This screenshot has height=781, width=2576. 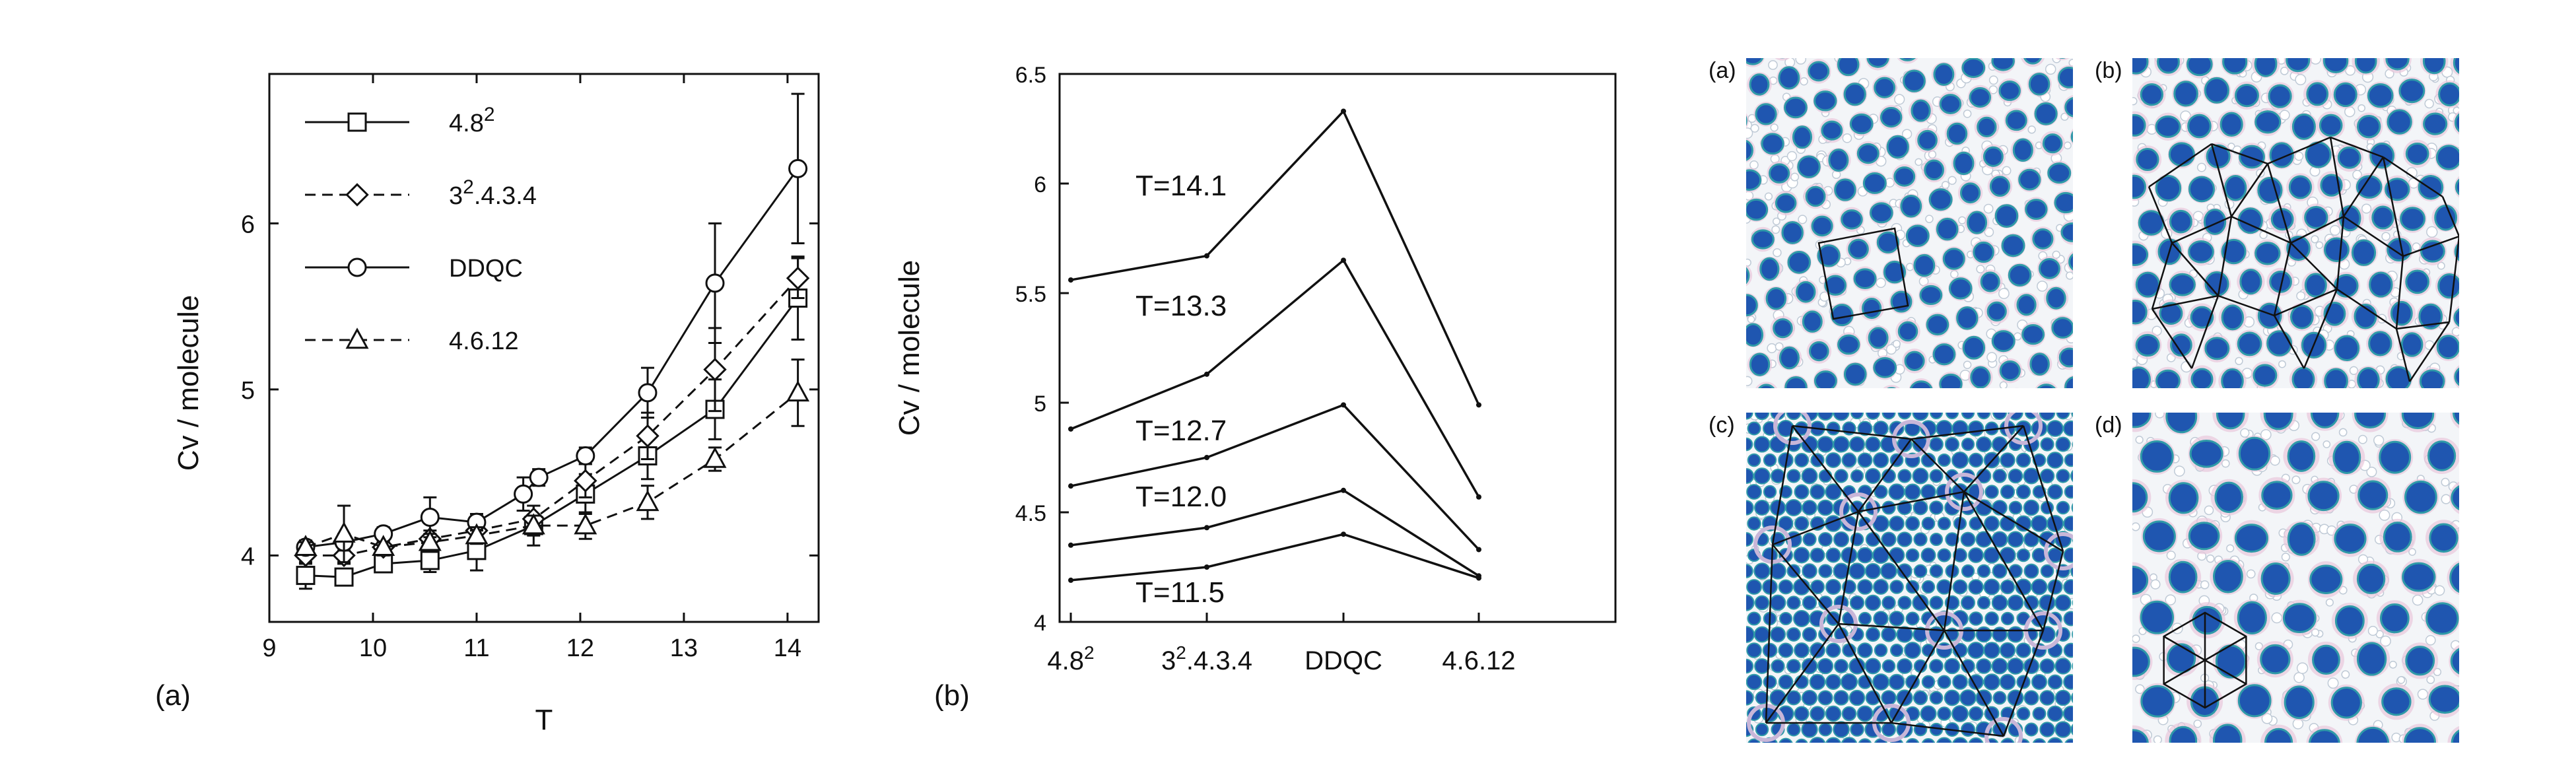 What do you see at coordinates (248, 224) in the screenshot?
I see `panel-a-ytick-label: 6` at bounding box center [248, 224].